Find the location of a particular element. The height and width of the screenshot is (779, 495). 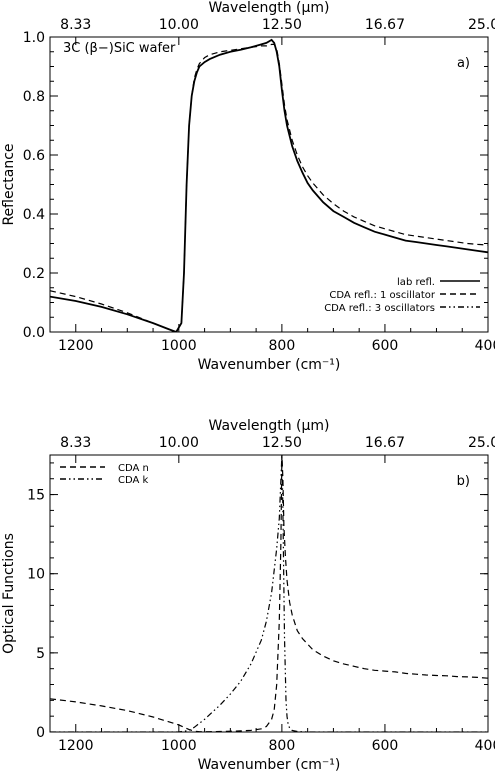

y-tick-label: 0 is located at coordinates (40, 733).